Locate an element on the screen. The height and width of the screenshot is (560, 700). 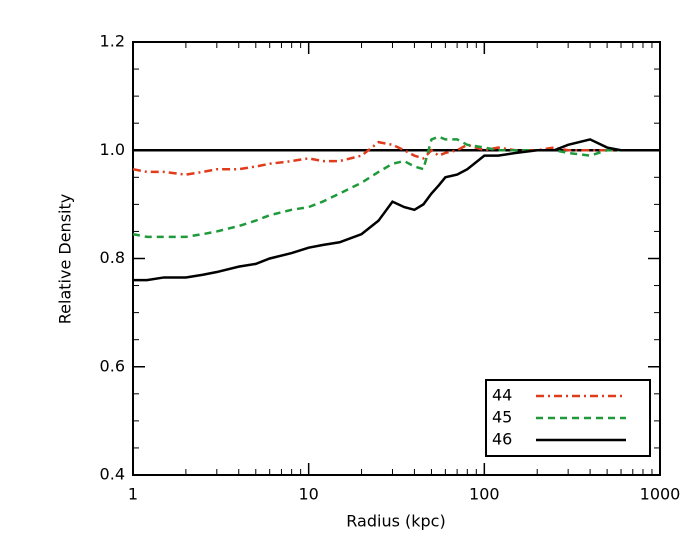
x-axis-label: Radius (kpc) is located at coordinates (395, 521).